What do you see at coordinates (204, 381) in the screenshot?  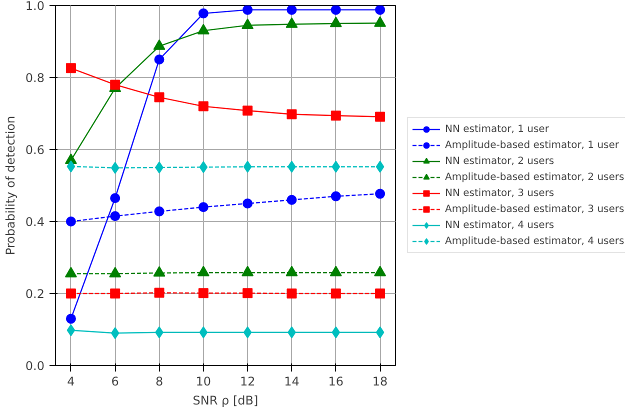 I see `x-tick-label: 10` at bounding box center [204, 381].